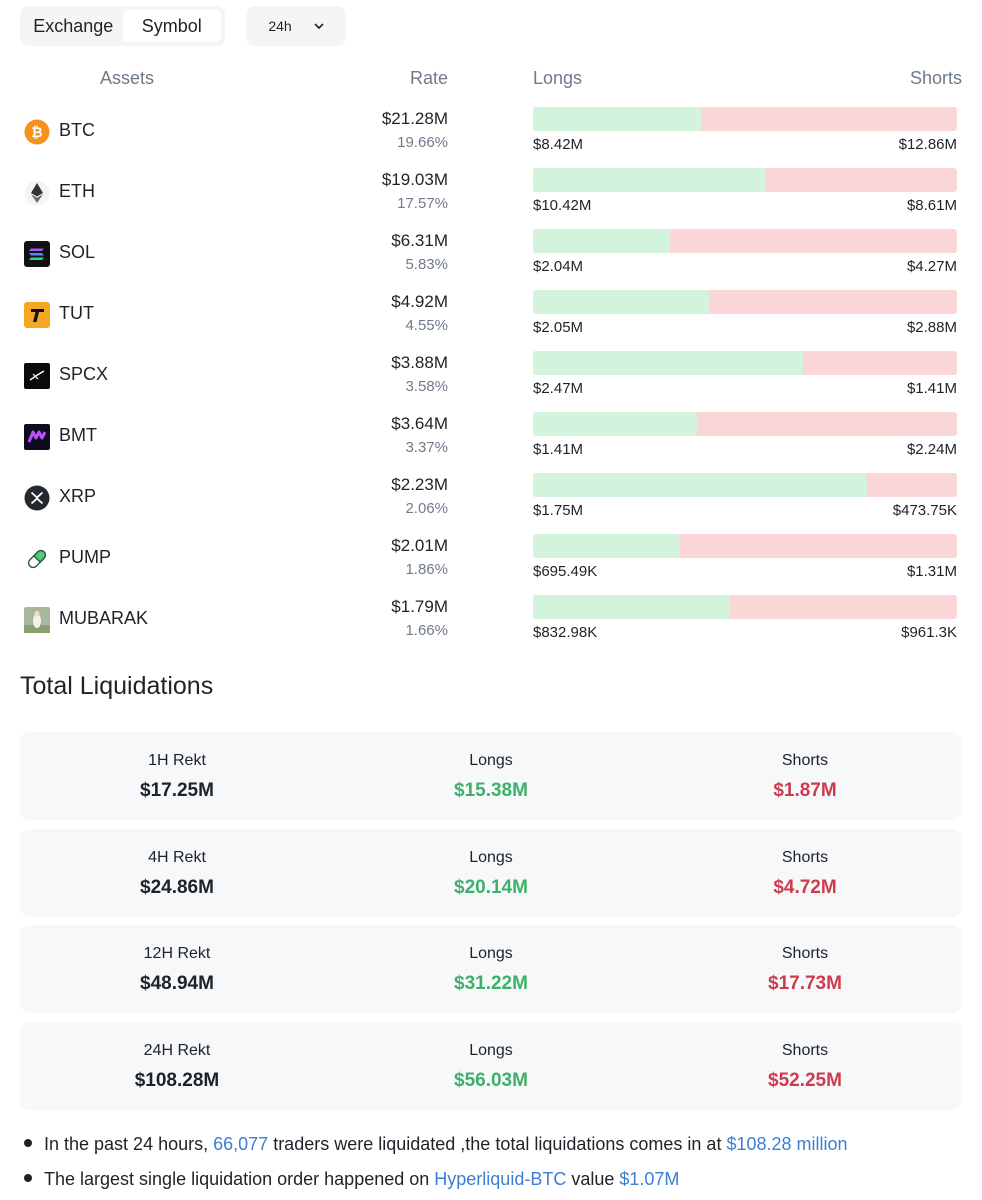  What do you see at coordinates (491, 776) in the screenshot?
I see `rekt-longs-cell: Longs $15.38M` at bounding box center [491, 776].